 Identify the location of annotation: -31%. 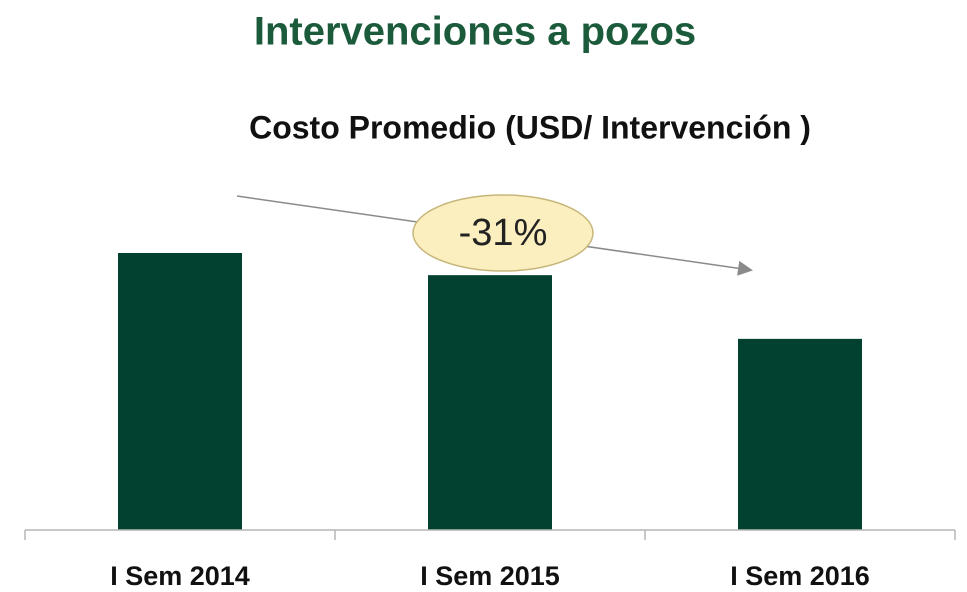
(503, 233).